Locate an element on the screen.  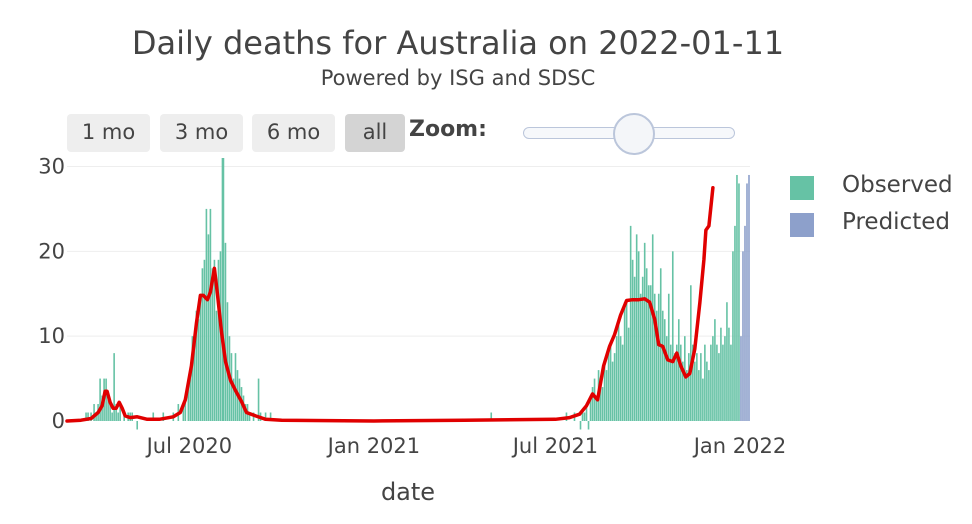
zoom-slider-handle is located at coordinates (634, 134).